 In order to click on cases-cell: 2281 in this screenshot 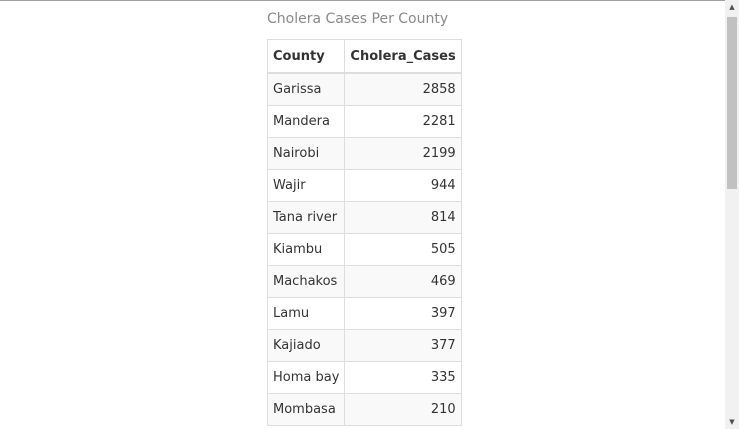, I will do `click(403, 121)`.